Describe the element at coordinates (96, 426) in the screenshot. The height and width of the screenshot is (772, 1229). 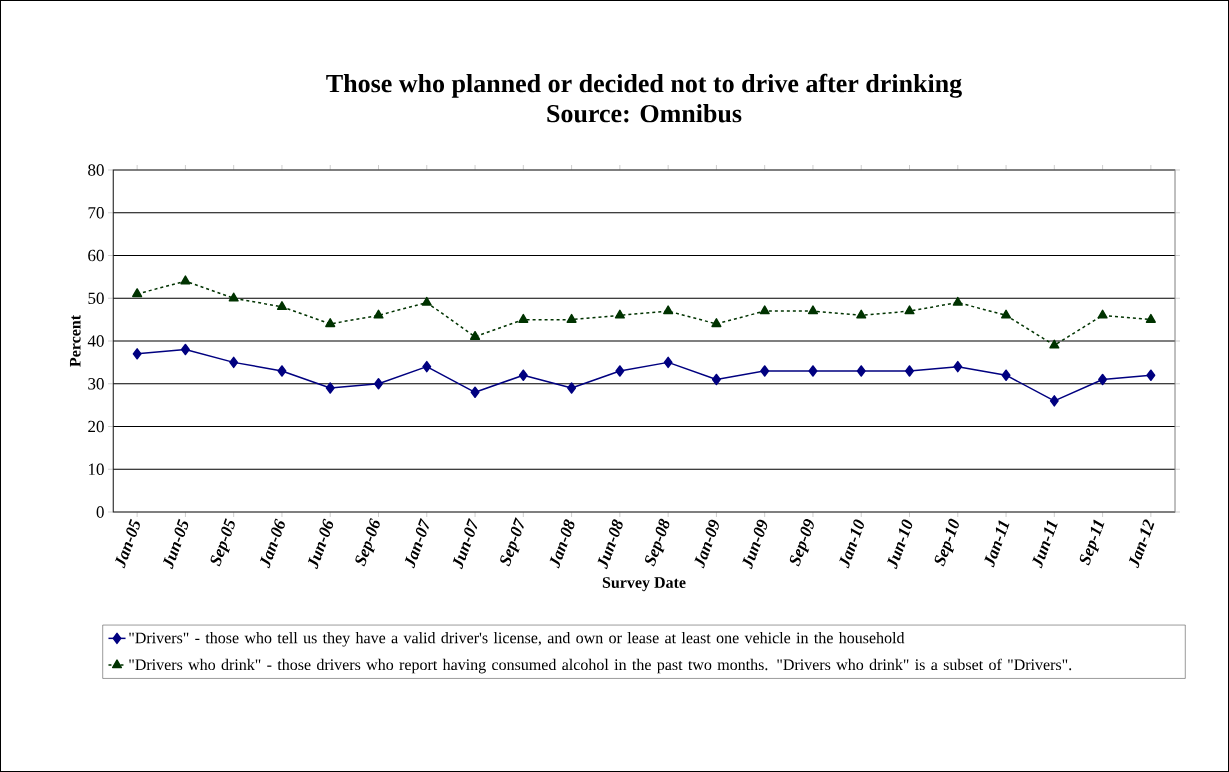
I see `y-tick-label: 20` at that location.